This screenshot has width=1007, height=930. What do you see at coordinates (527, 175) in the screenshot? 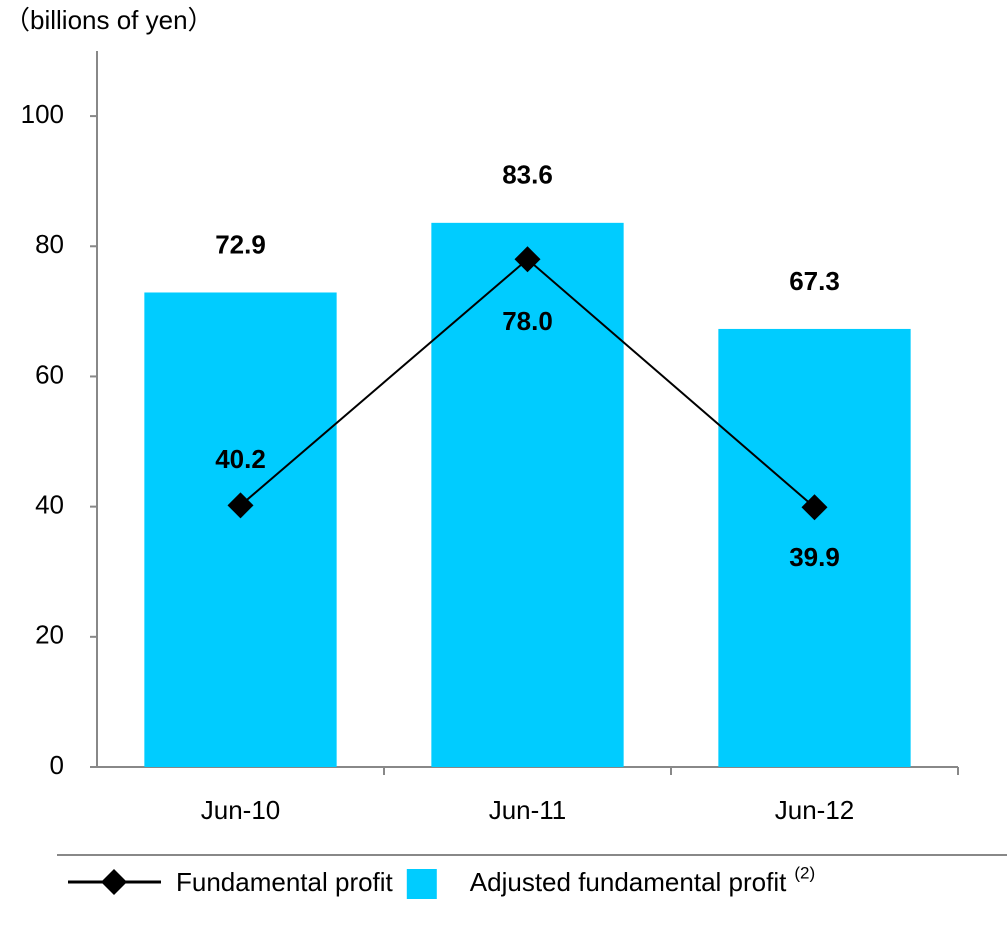
I see `bar-value-label: 83.6` at bounding box center [527, 175].